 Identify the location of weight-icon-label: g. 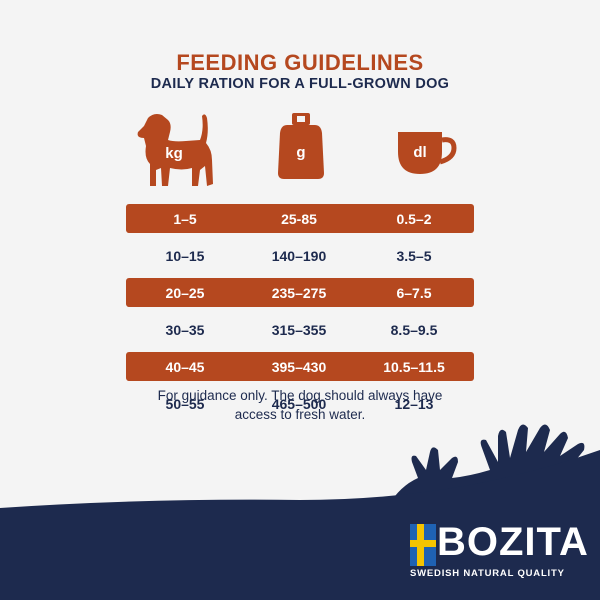
(301, 152).